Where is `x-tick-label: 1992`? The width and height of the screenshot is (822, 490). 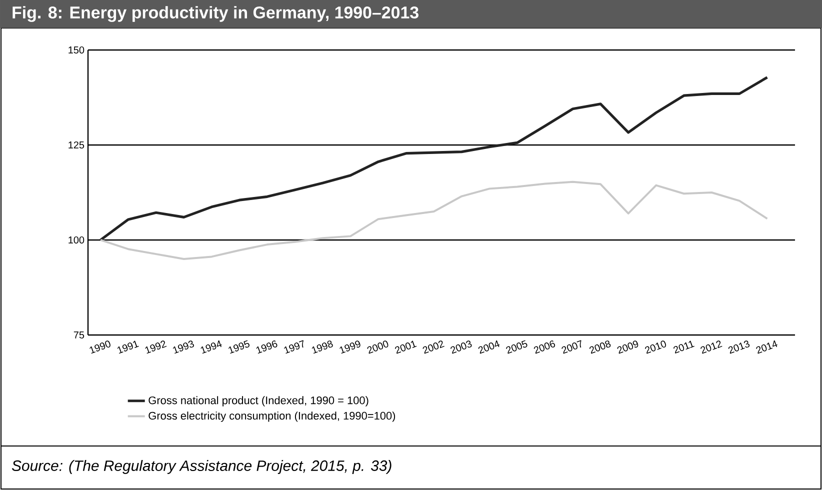
x-tick-label: 1992 is located at coordinates (156, 347).